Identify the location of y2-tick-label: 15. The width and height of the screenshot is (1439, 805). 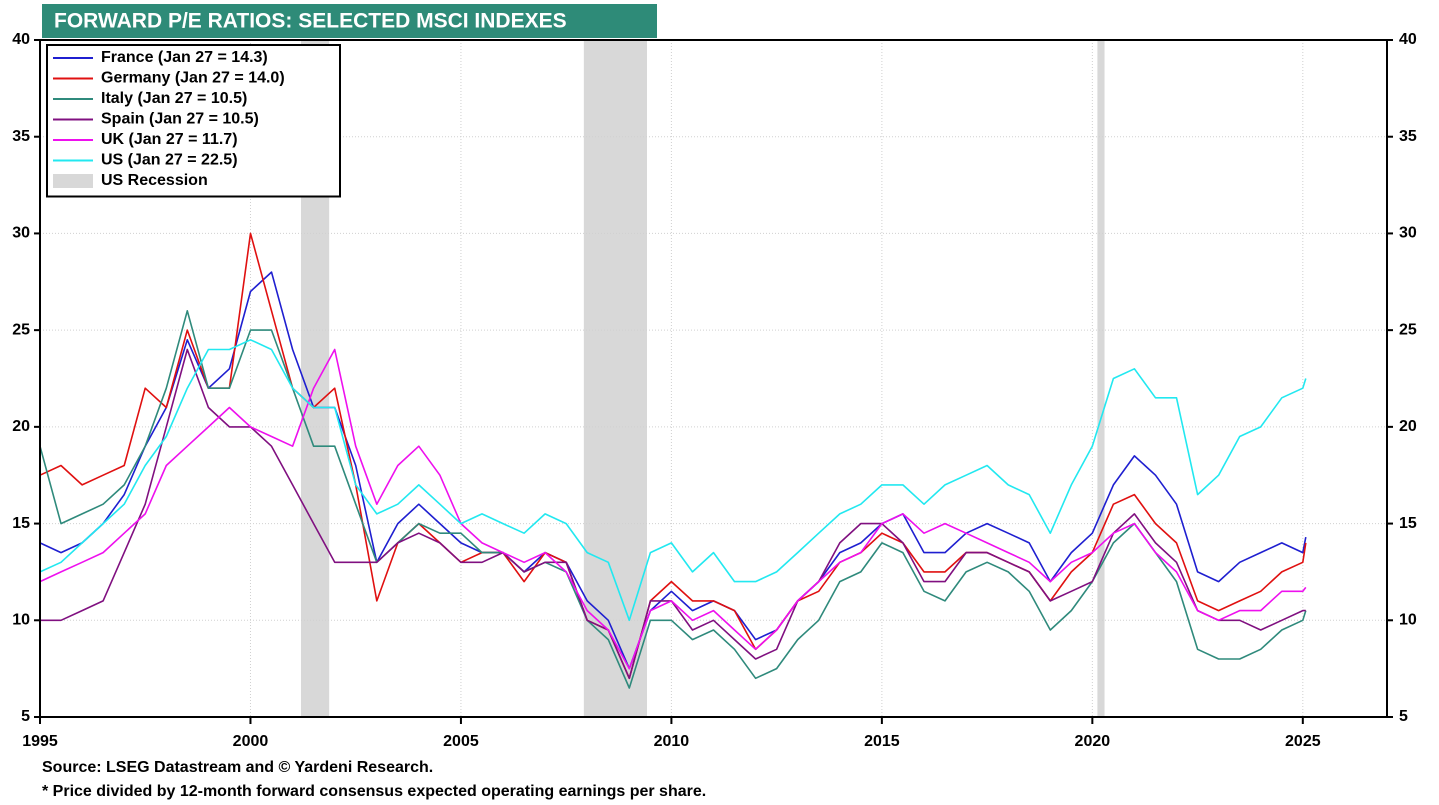
(1408, 523).